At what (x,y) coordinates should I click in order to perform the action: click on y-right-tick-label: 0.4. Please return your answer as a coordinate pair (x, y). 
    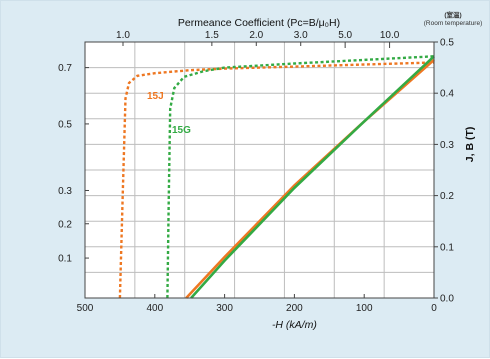
    Looking at the image, I should click on (447, 94).